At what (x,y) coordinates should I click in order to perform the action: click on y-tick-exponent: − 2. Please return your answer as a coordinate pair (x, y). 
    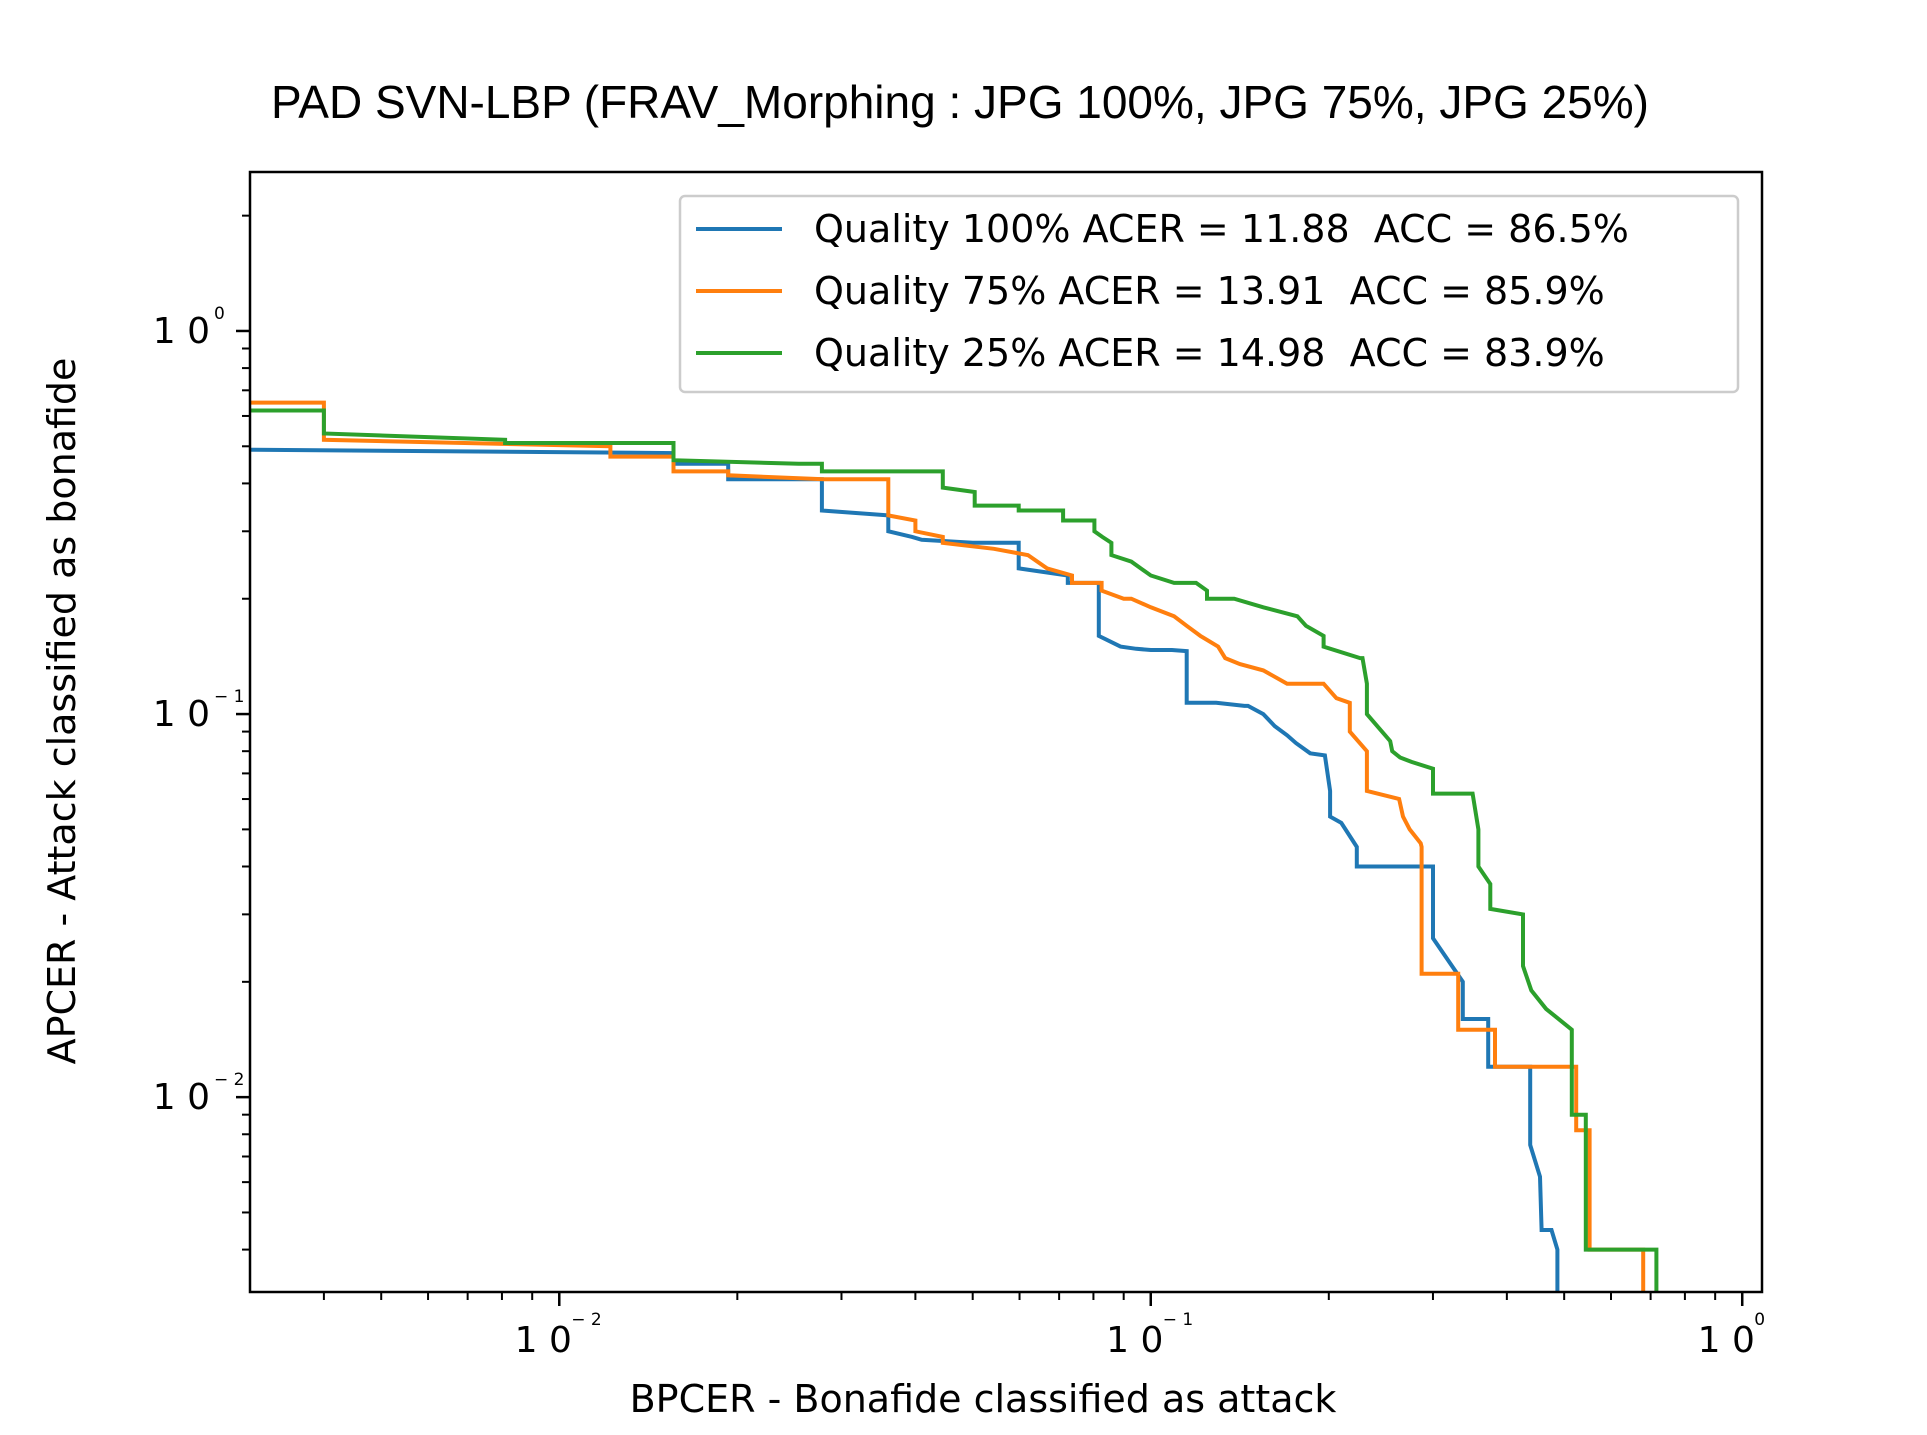
    Looking at the image, I should click on (229, 1080).